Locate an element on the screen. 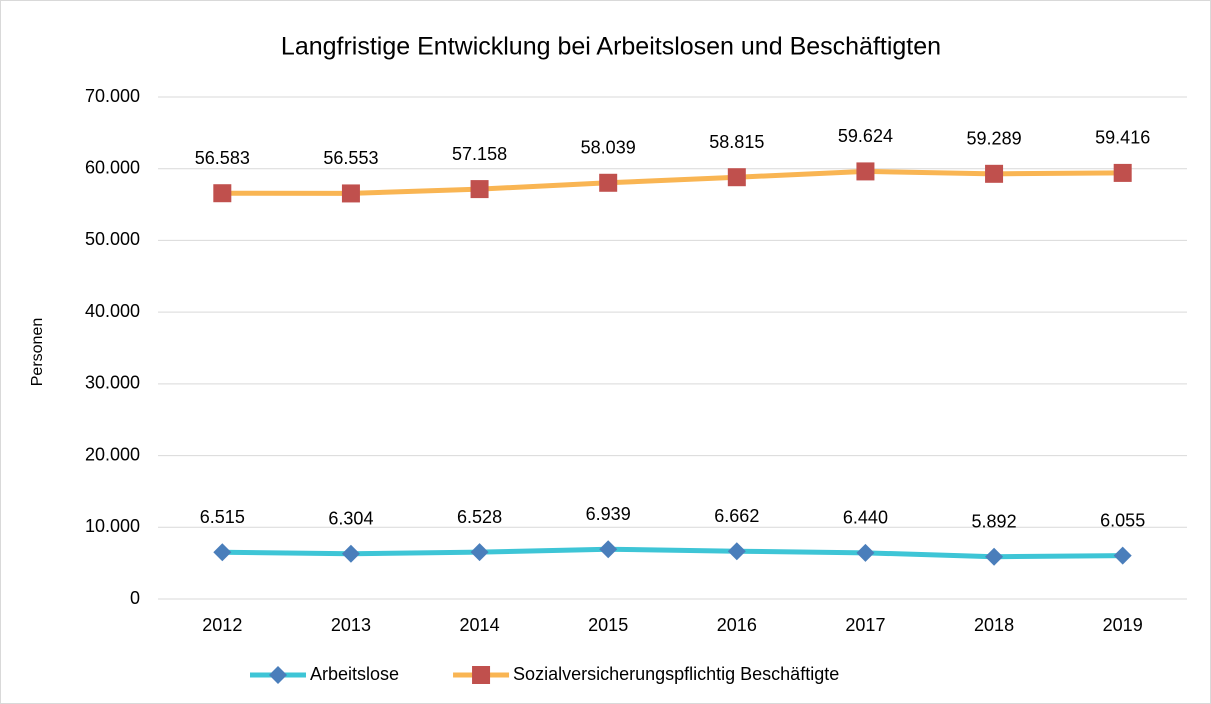 Image resolution: width=1211 pixels, height=704 pixels. legend-label: Arbeitslose is located at coordinates (354, 674).